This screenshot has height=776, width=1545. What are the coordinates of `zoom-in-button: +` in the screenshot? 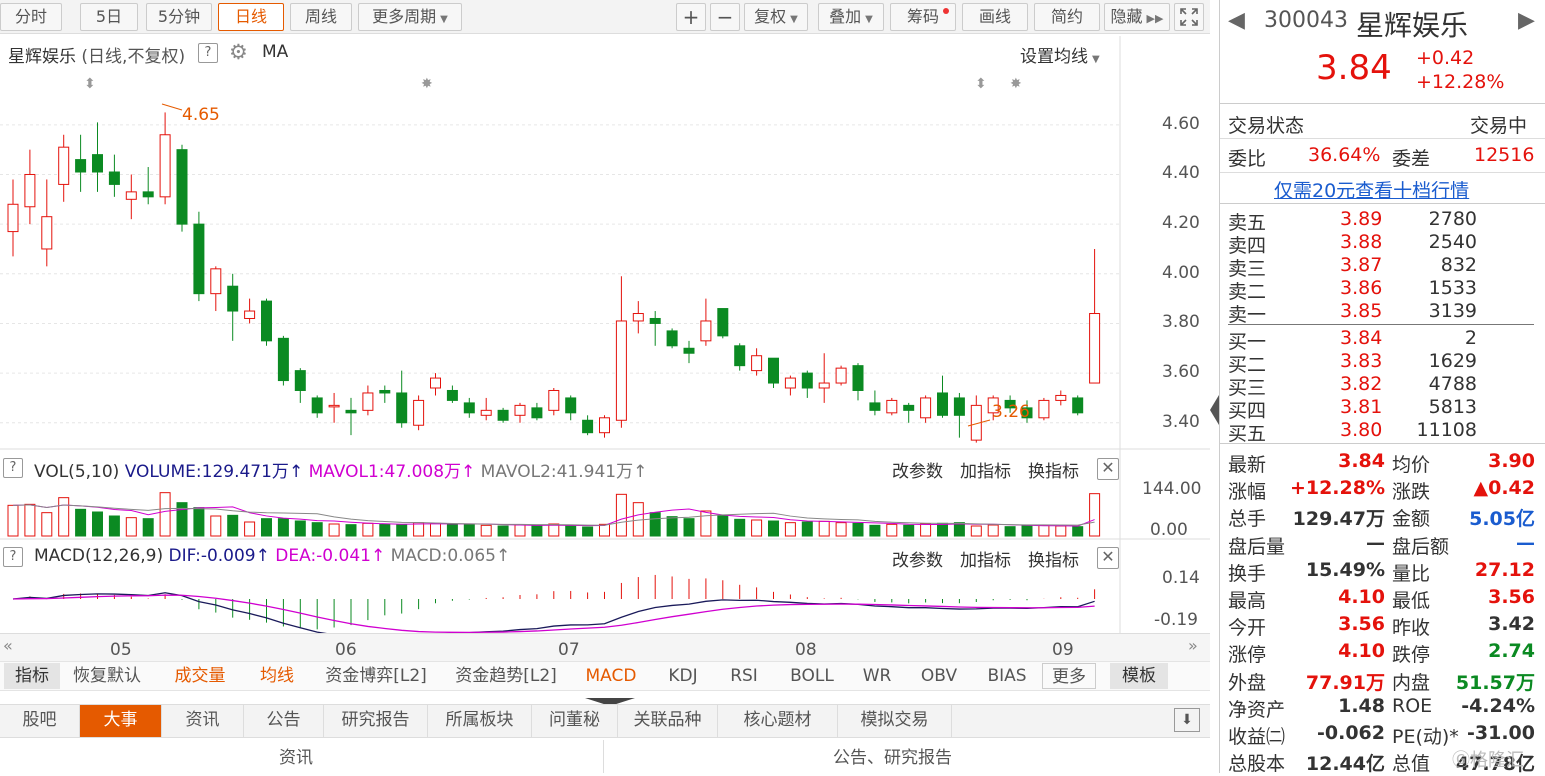 It's located at (691, 17).